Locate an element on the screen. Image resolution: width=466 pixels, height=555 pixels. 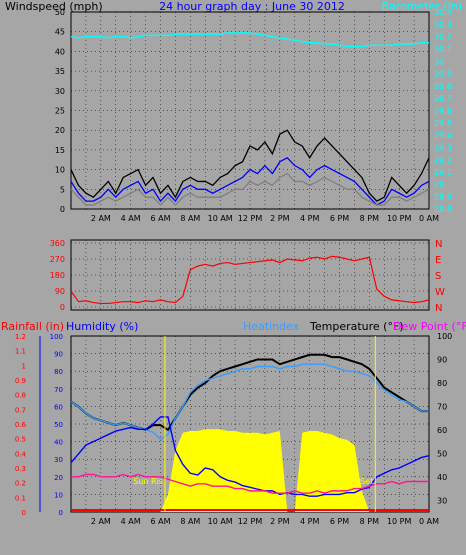
series-line-direction-smoothed is located at coordinates (250, 189).